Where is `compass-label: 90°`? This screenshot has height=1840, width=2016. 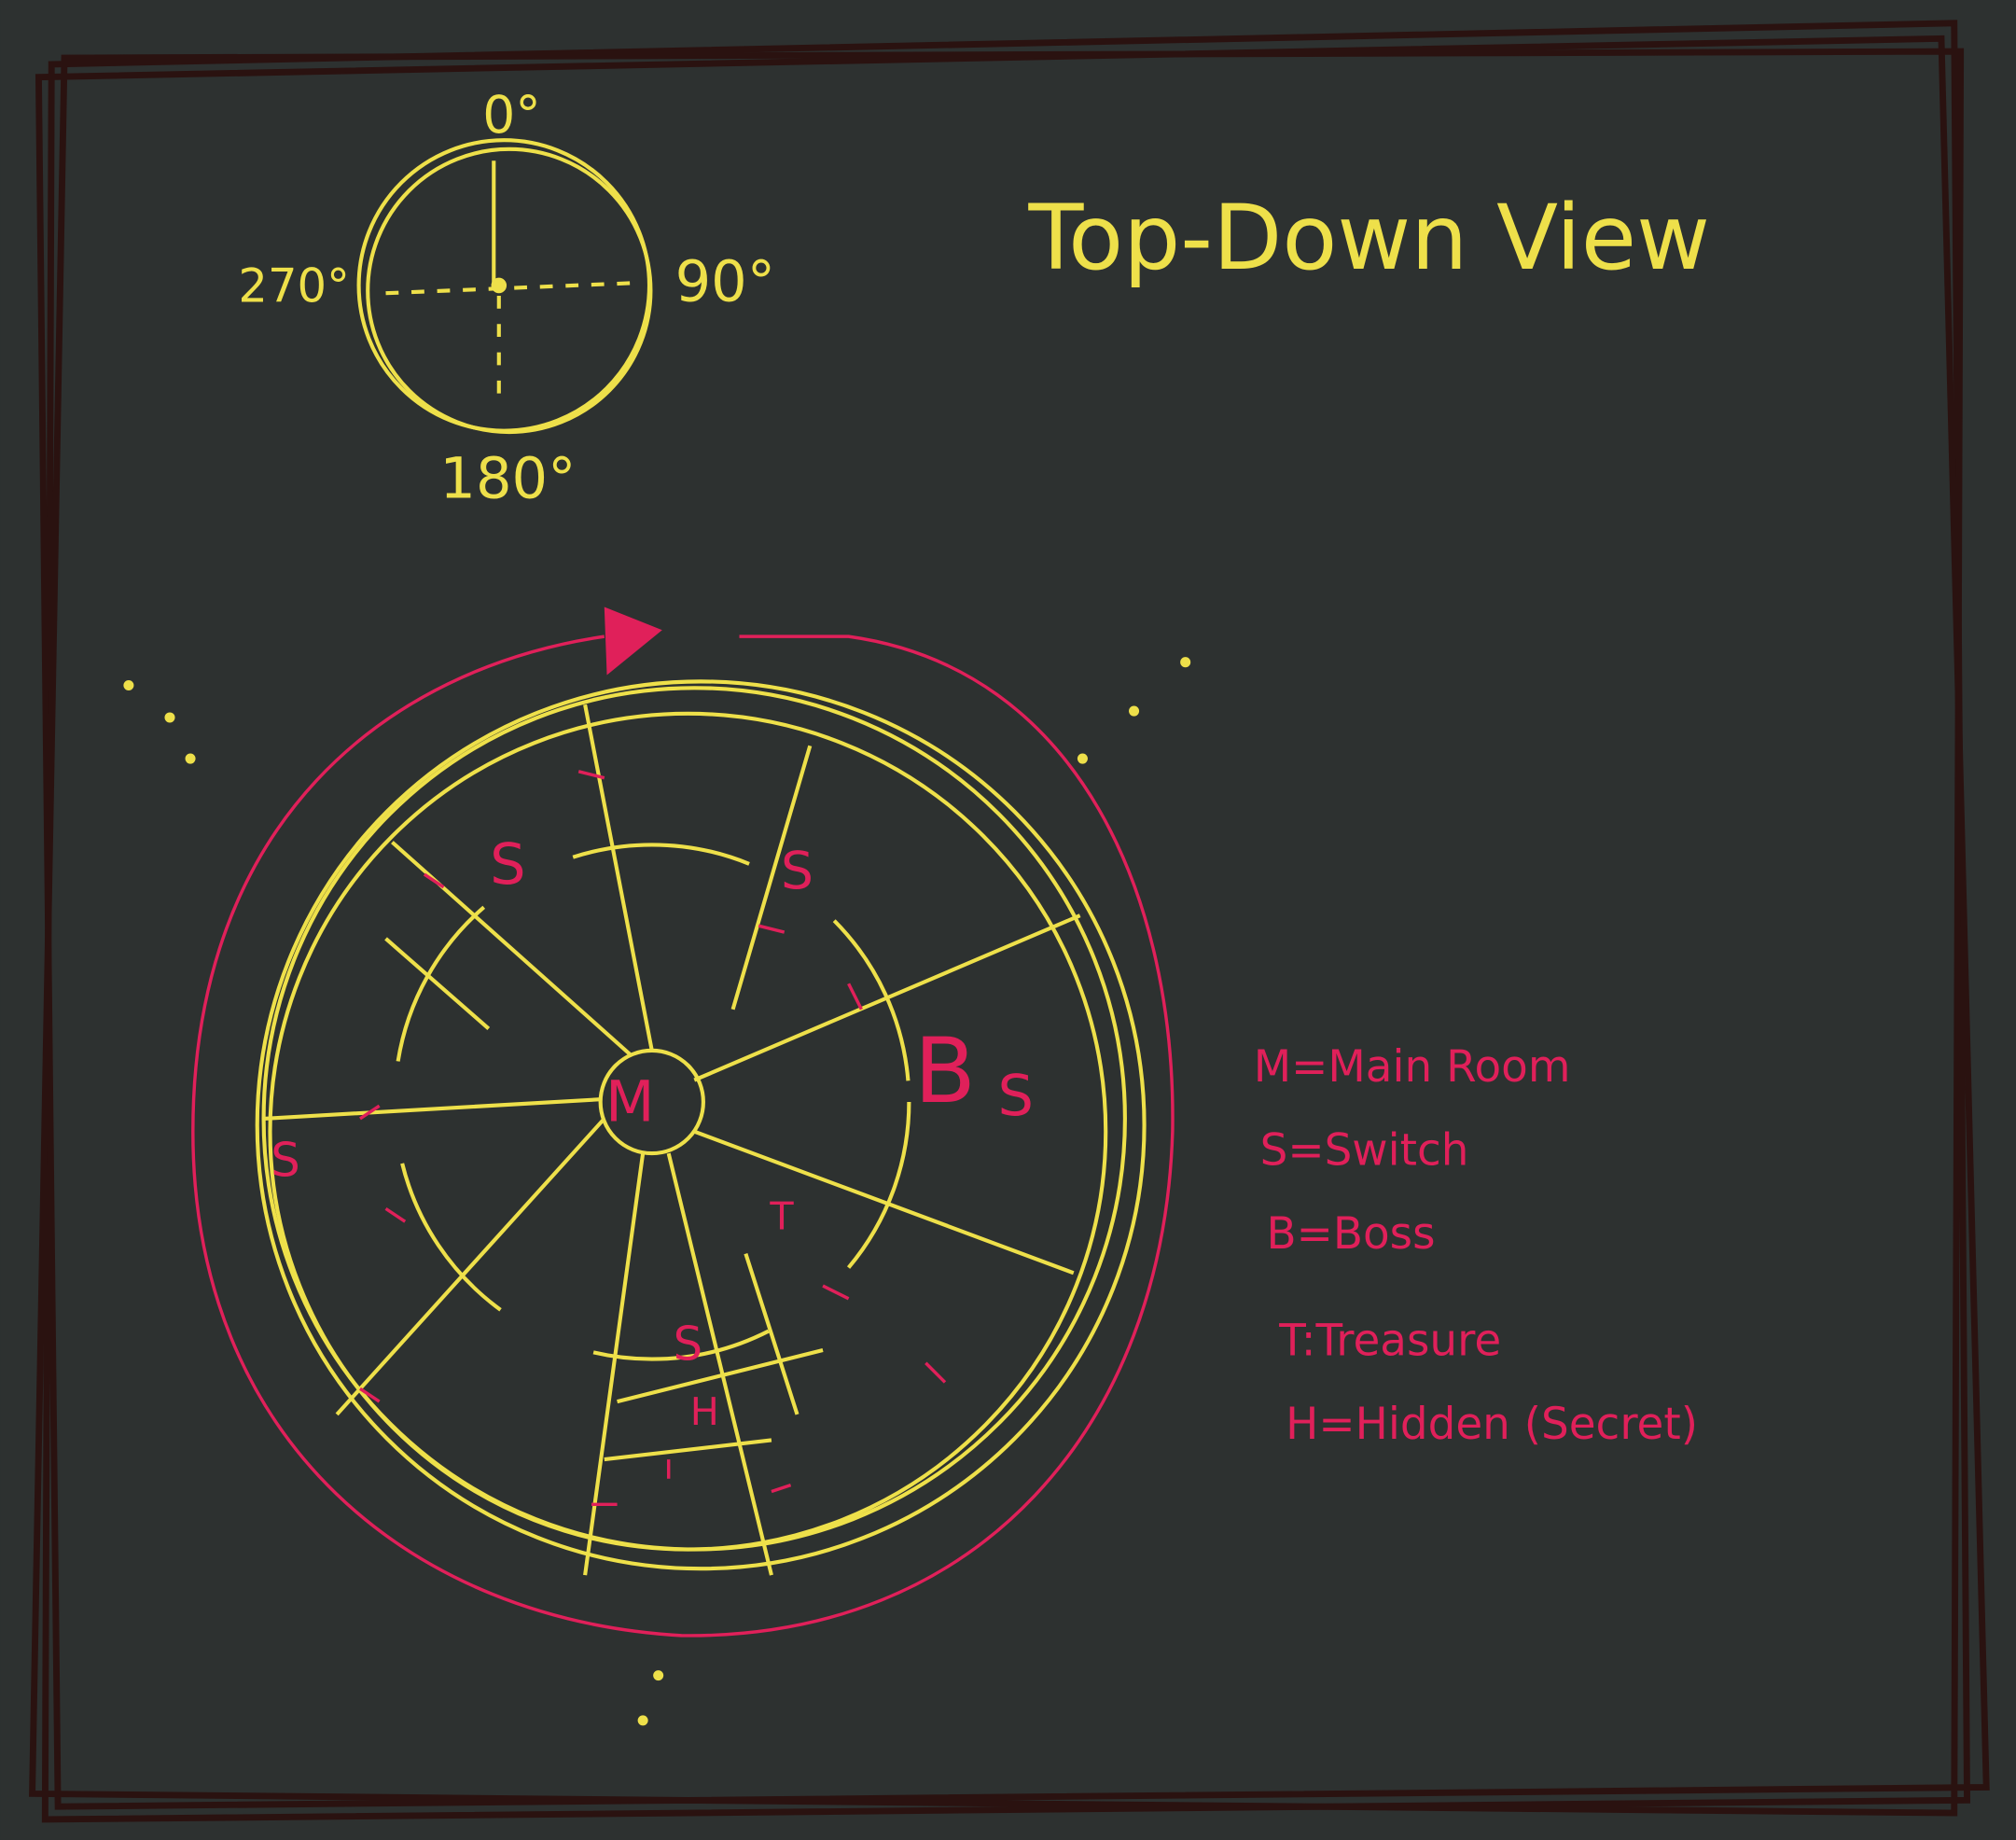
compass-label: 90° is located at coordinates (725, 282).